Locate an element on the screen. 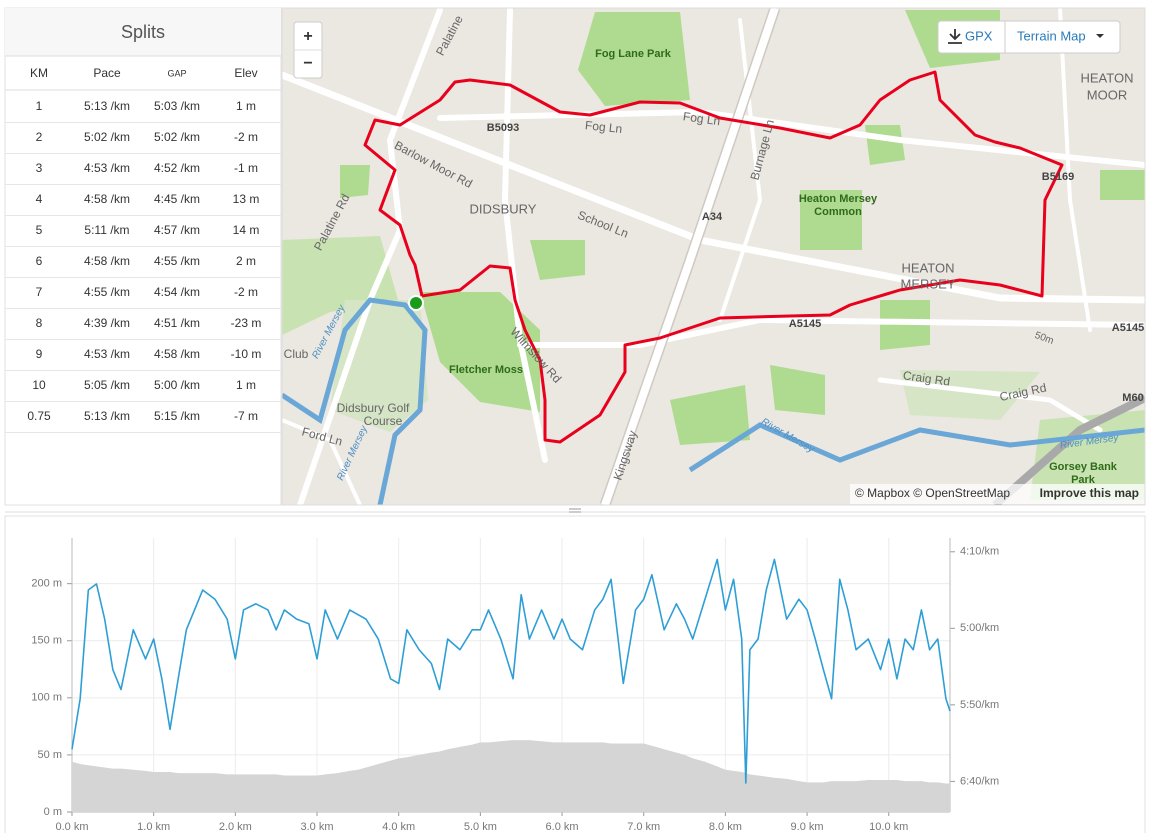  panel-header is located at coordinates (143, 32).